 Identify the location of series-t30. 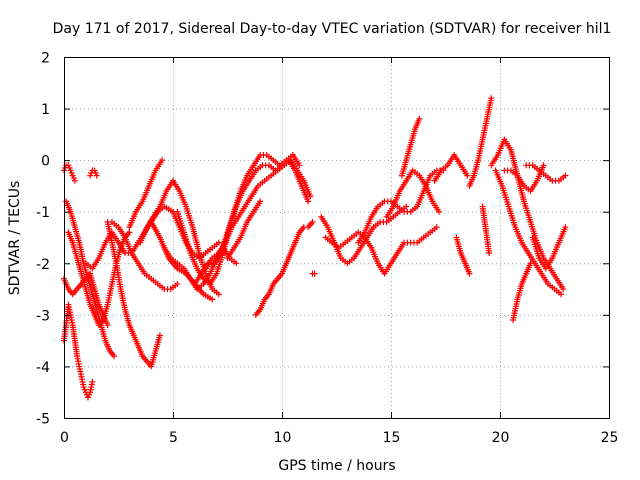
(528, 232).